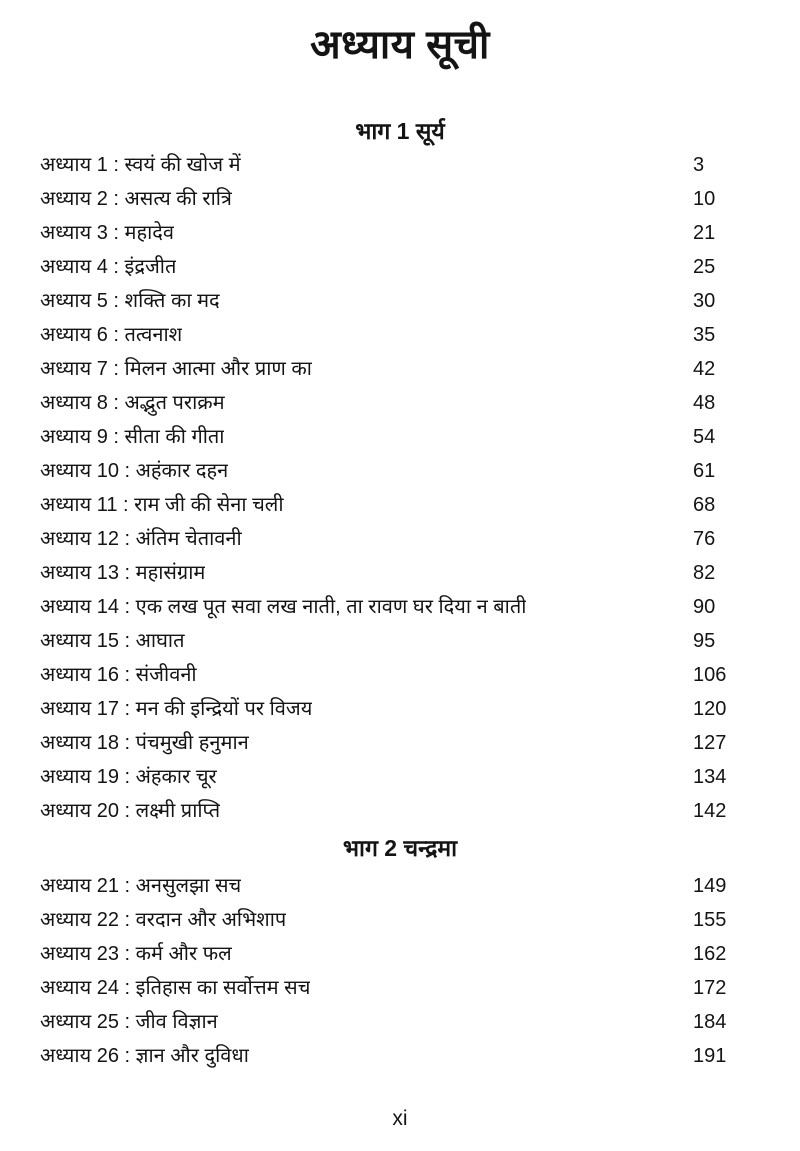 The image size is (800, 1151). Describe the element at coordinates (710, 886) in the screenshot. I see `chapter-page-number: 149` at that location.